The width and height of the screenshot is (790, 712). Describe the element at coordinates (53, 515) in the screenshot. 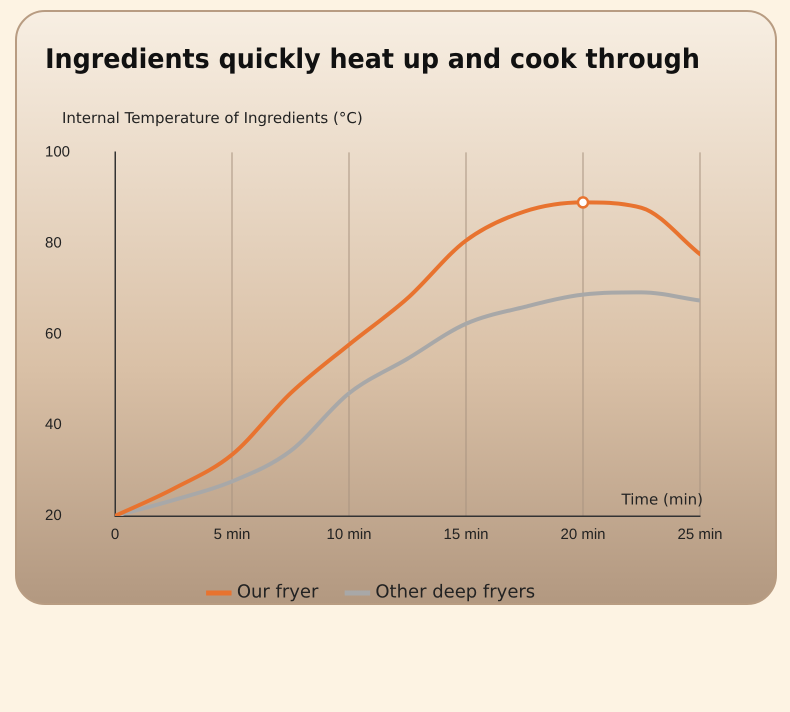

I see `y-tick-label: 20` at that location.